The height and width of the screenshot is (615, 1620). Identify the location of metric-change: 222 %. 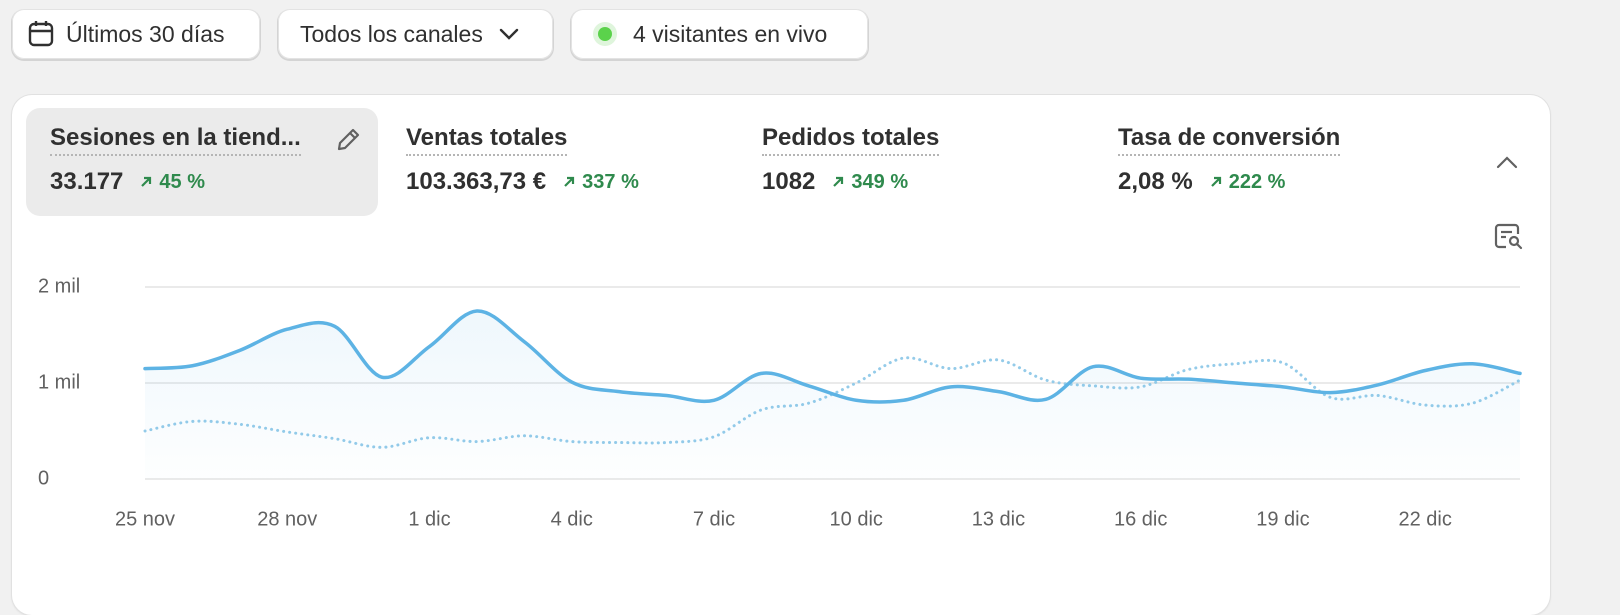
(1247, 182).